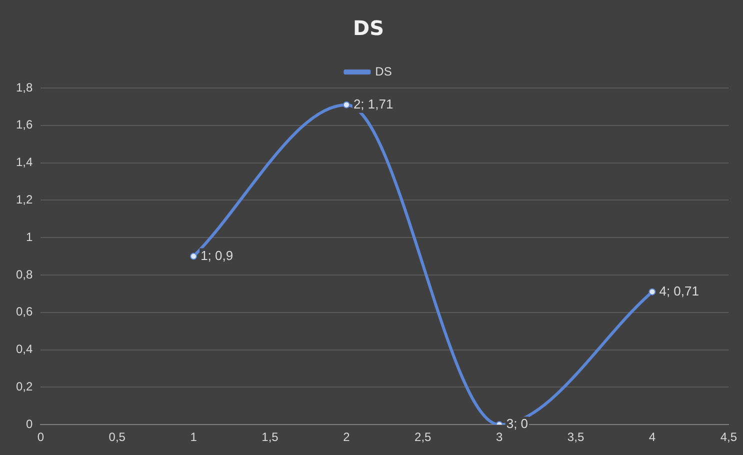  Describe the element at coordinates (729, 437) in the screenshot. I see `x-tick-label: 4,5` at that location.